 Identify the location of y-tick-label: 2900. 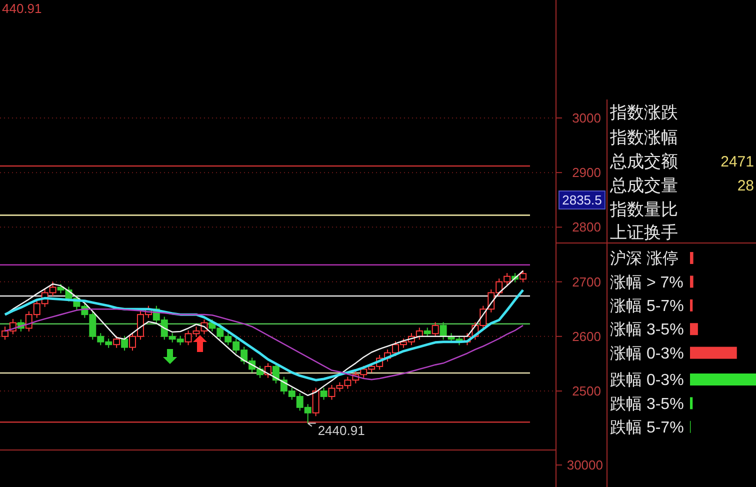
(586, 172).